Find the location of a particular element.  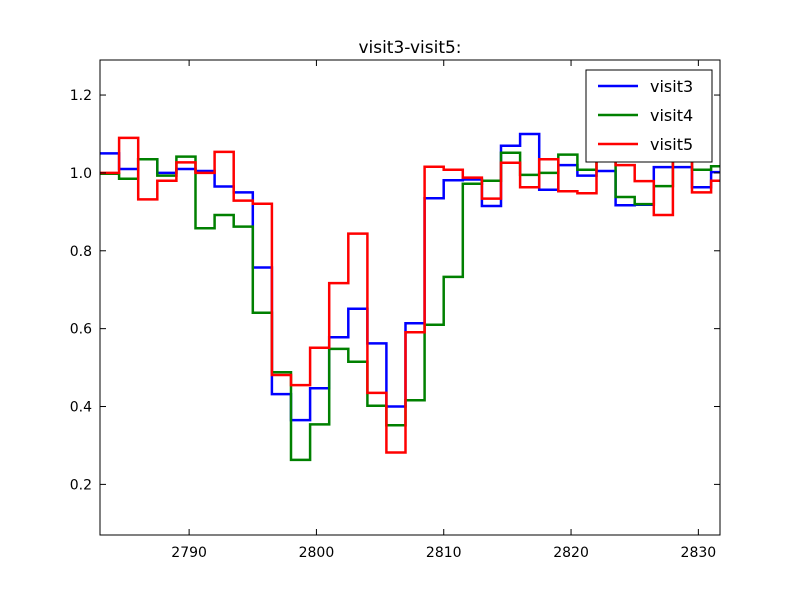

legend-label-visit4: visit4 is located at coordinates (671, 115).